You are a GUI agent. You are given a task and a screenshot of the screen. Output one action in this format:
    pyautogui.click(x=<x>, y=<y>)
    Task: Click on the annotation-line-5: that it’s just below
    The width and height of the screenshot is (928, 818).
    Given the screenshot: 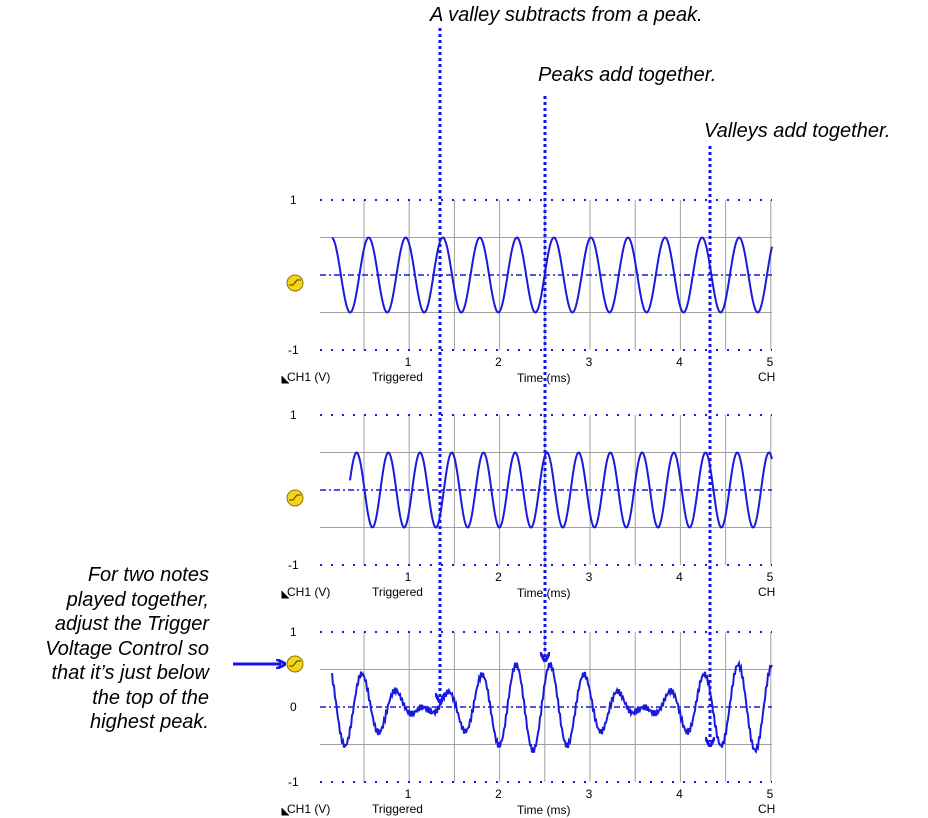 What is the action you would take?
    pyautogui.click(x=130, y=673)
    